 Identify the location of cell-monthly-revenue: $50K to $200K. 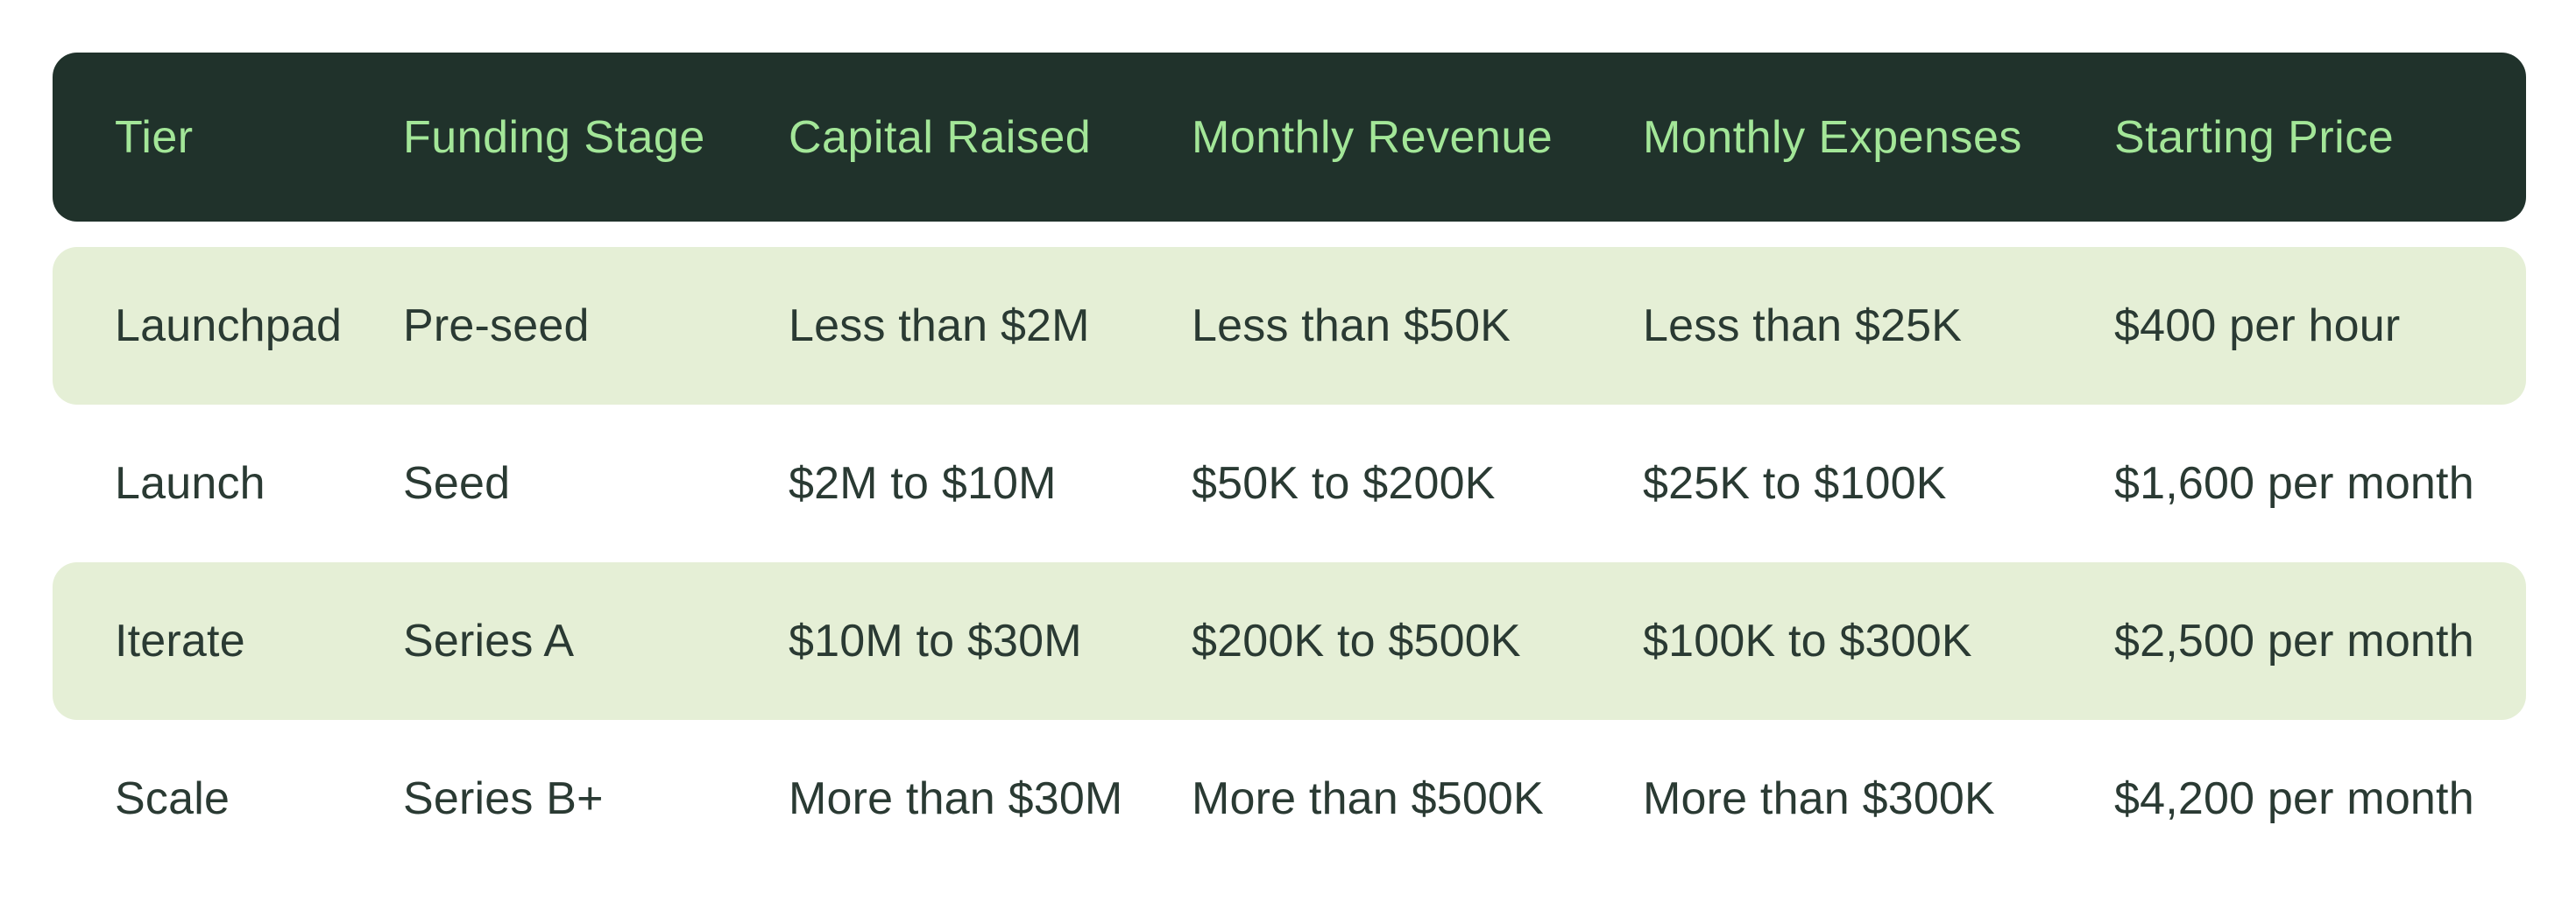
(1344, 483).